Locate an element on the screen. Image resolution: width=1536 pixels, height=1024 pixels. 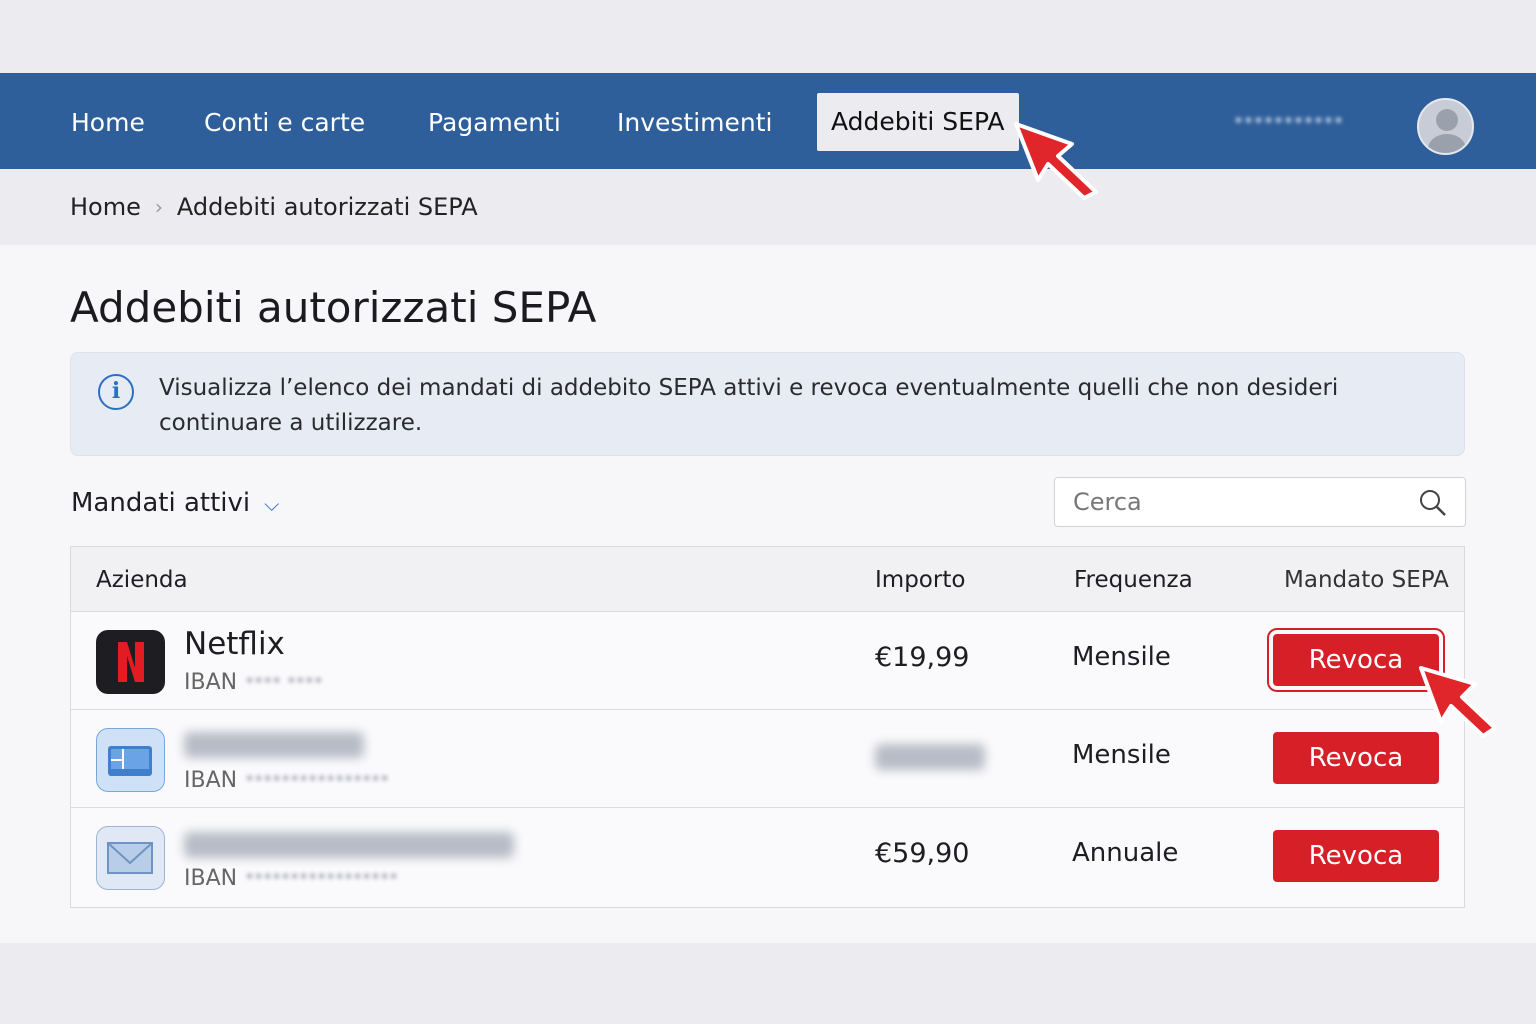
nav-investimenti: Investimenti is located at coordinates (695, 122).